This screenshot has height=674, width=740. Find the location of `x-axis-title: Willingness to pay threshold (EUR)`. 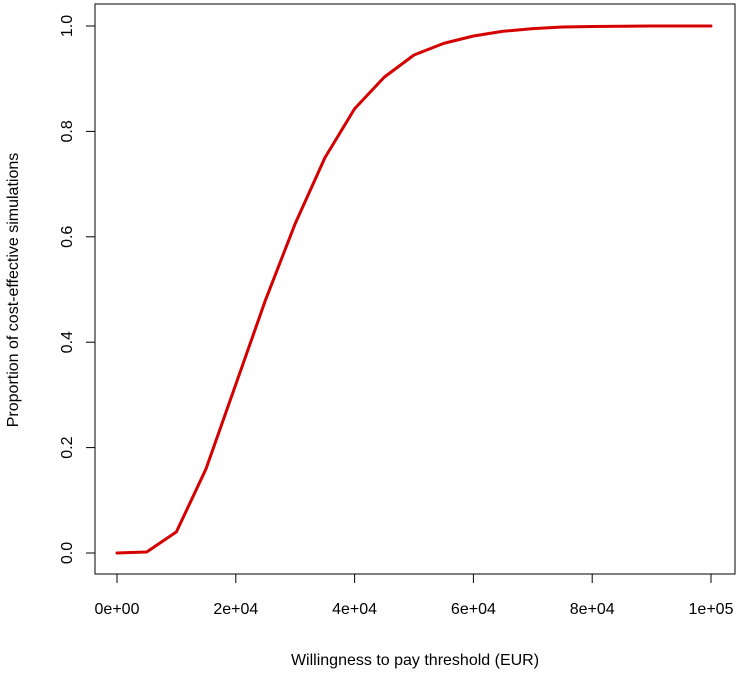

x-axis-title: Willingness to pay threshold (EUR) is located at coordinates (415, 660).